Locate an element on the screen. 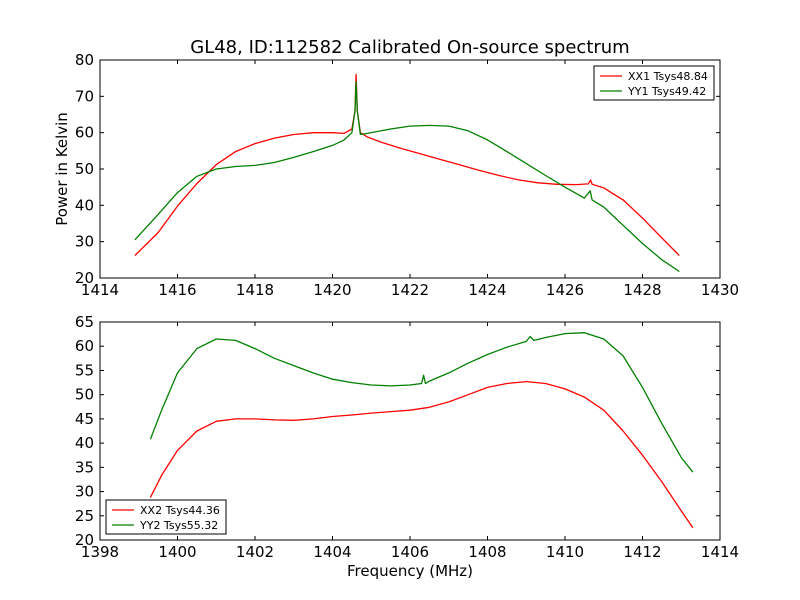 The height and width of the screenshot is (600, 800). x-tick-label: 1420 is located at coordinates (332, 290).